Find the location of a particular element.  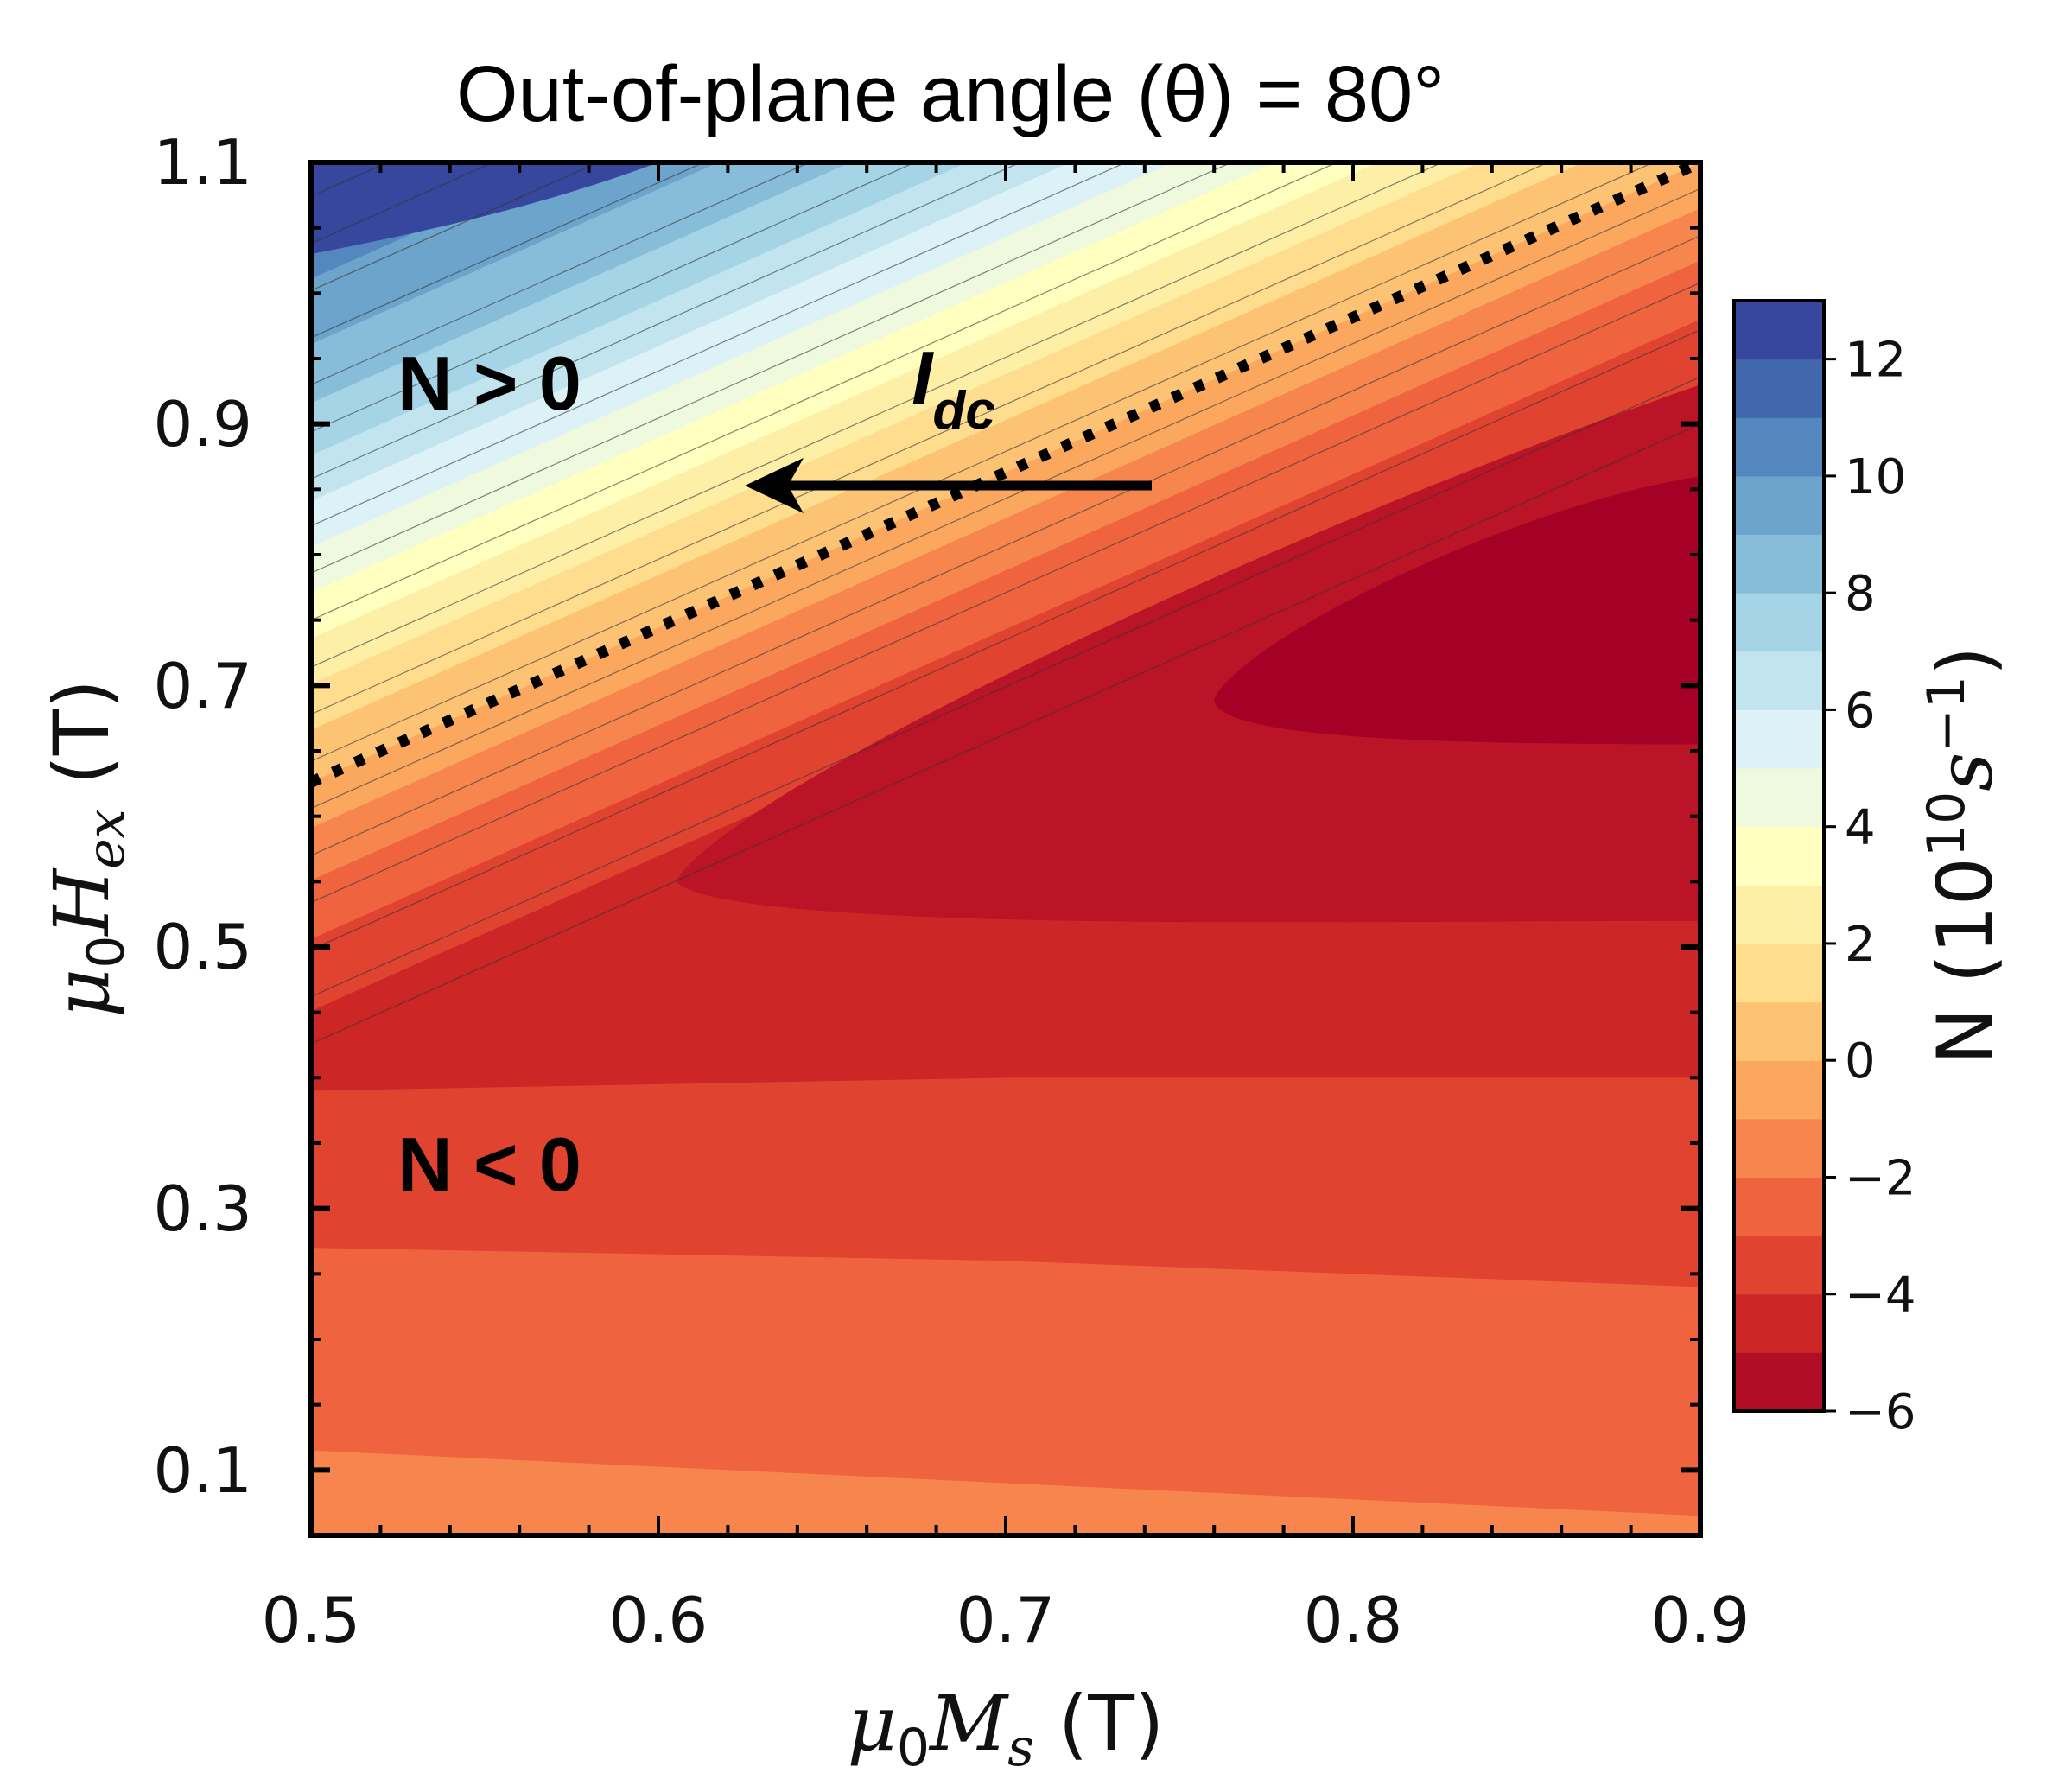

y-tick-label: 1.1 is located at coordinates (203, 162).